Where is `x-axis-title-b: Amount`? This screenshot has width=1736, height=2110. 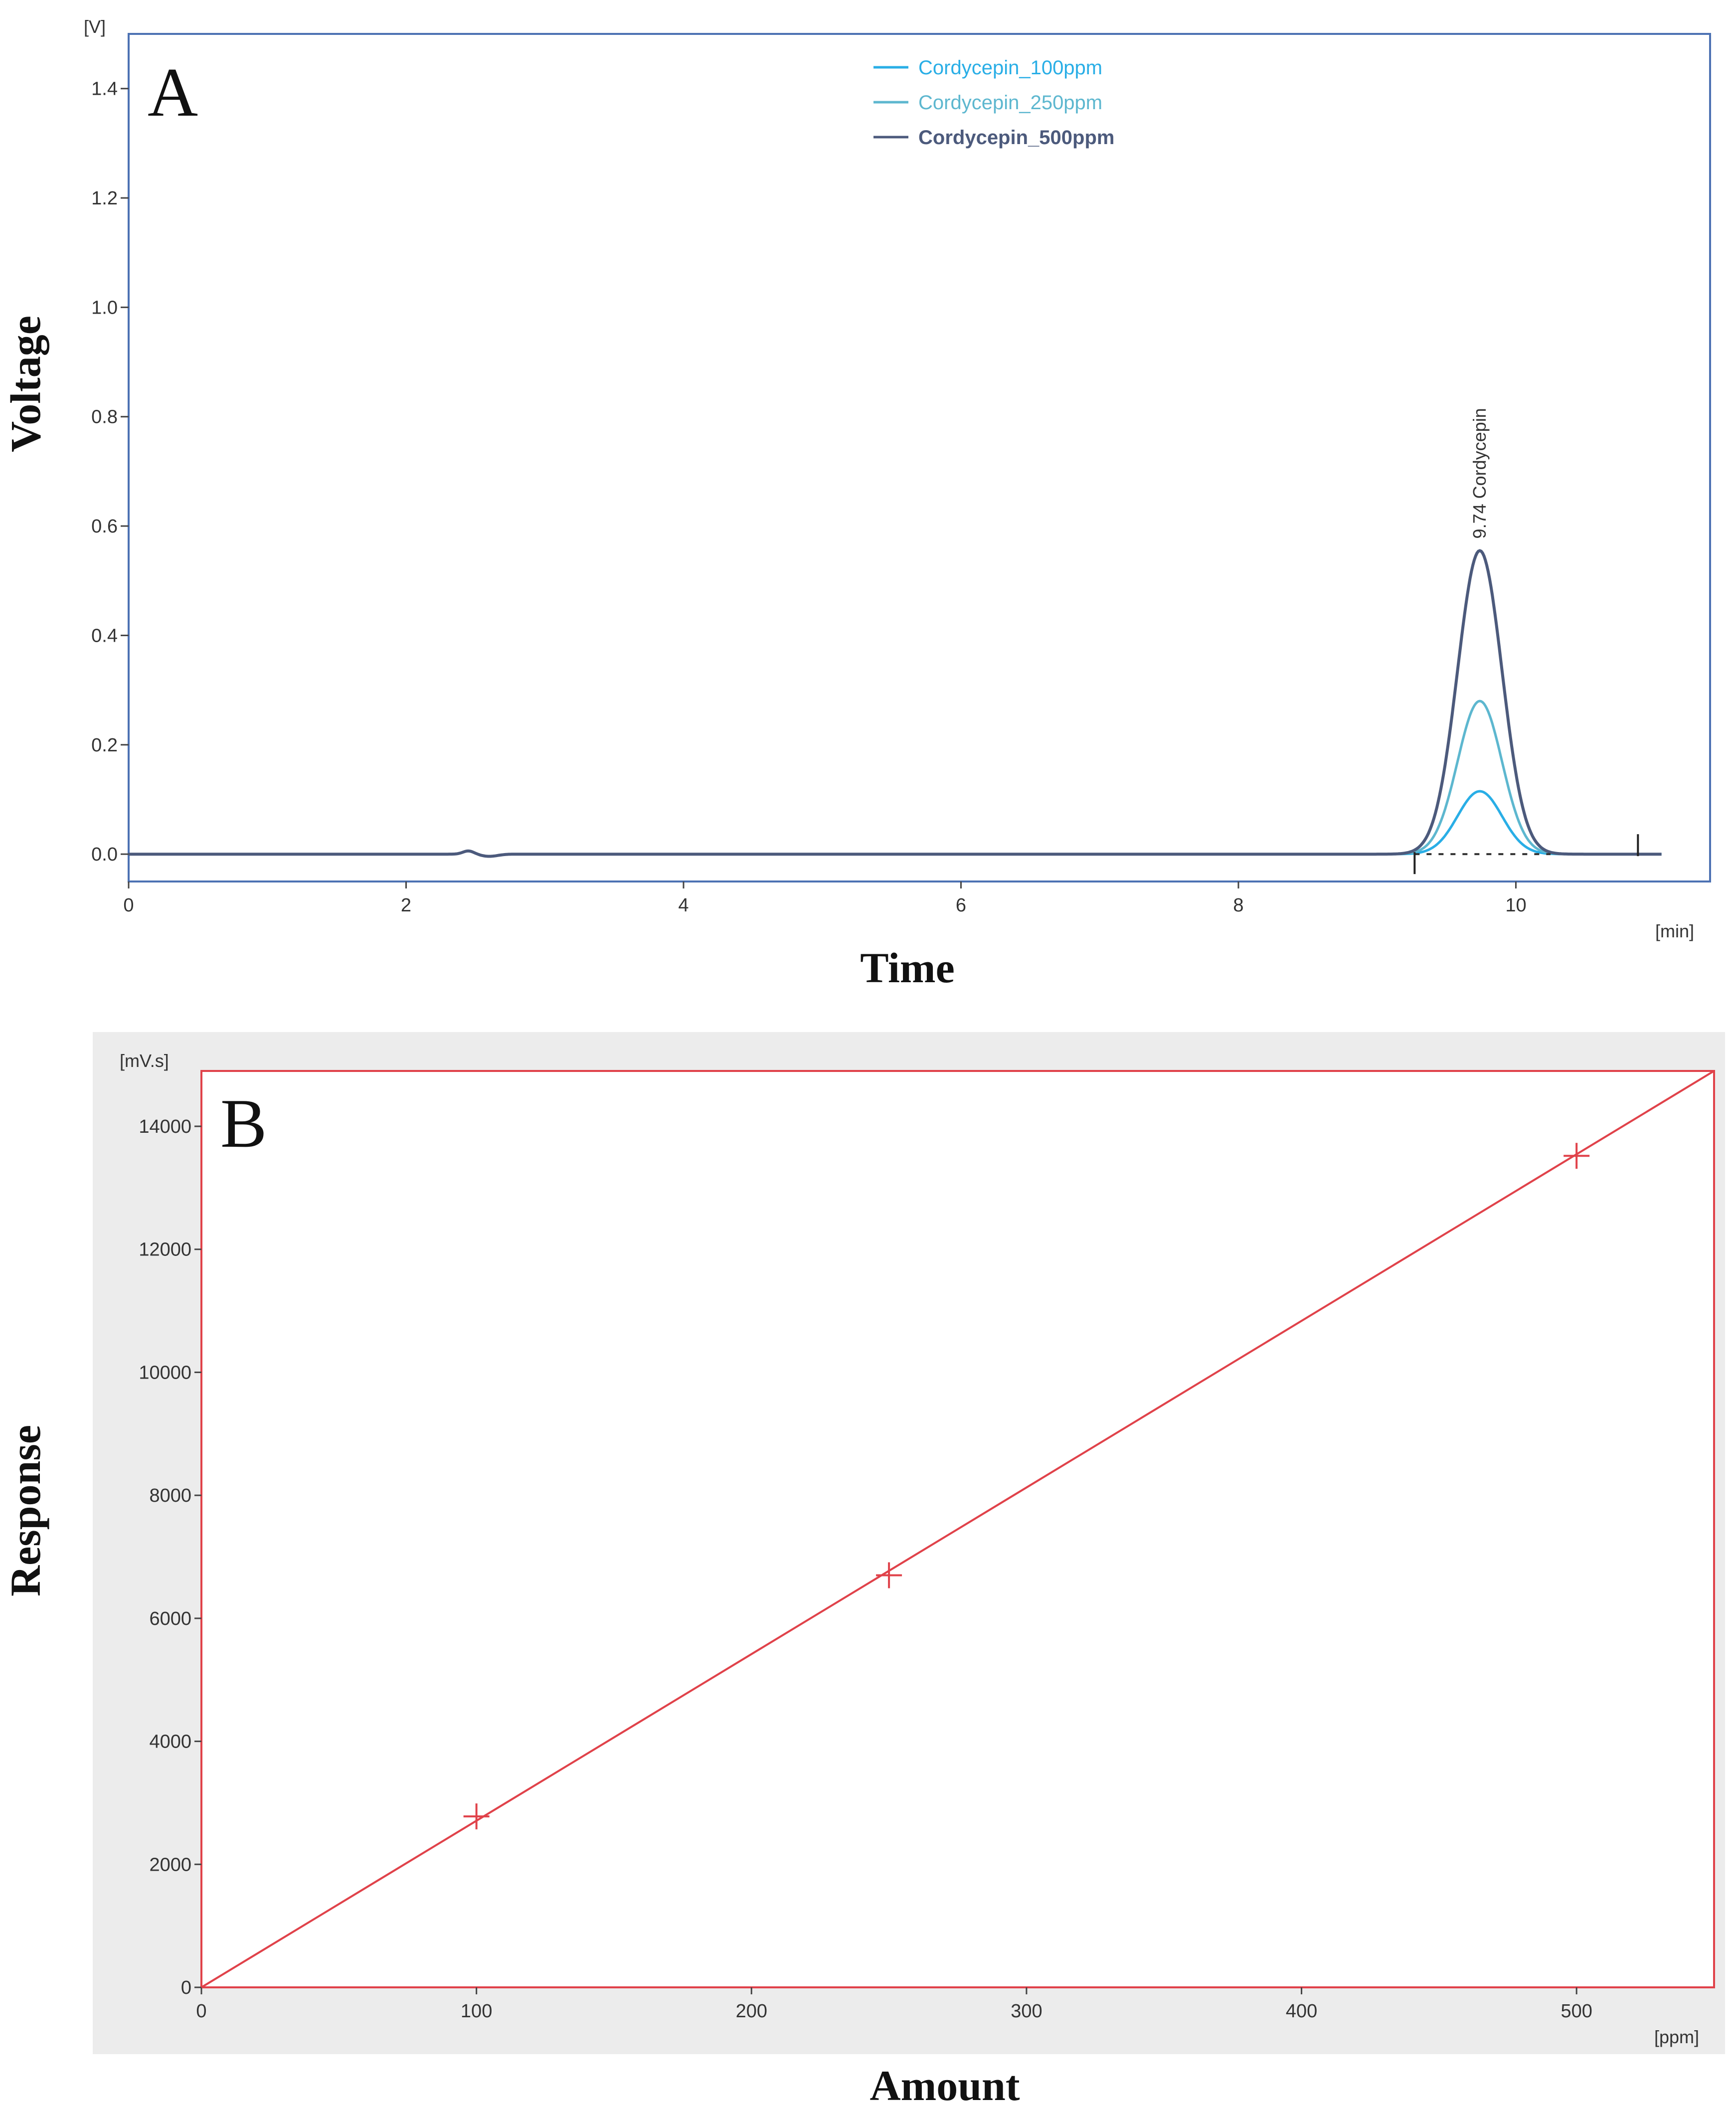
x-axis-title-b: Amount is located at coordinates (944, 2086).